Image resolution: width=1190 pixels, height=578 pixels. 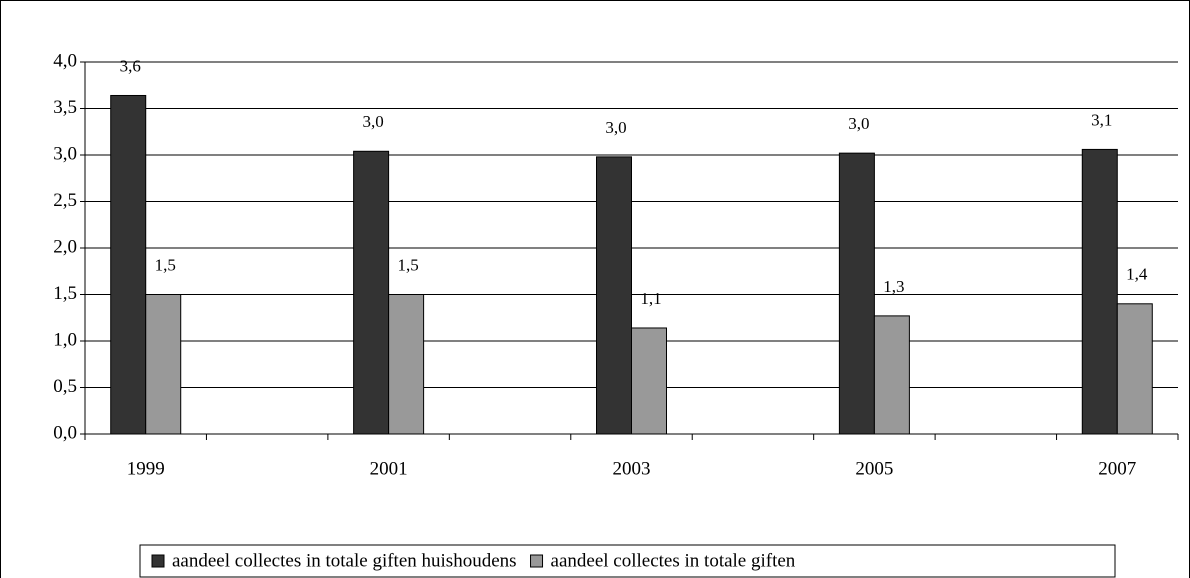 What do you see at coordinates (65, 60) in the screenshot?
I see `y-tick-label: 4,0` at bounding box center [65, 60].